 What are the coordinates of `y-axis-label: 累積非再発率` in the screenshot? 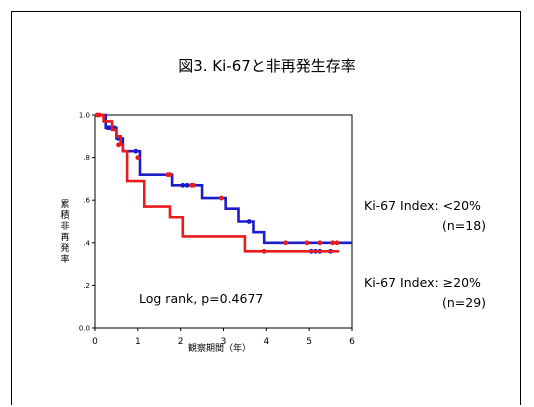 It's located at (65, 233).